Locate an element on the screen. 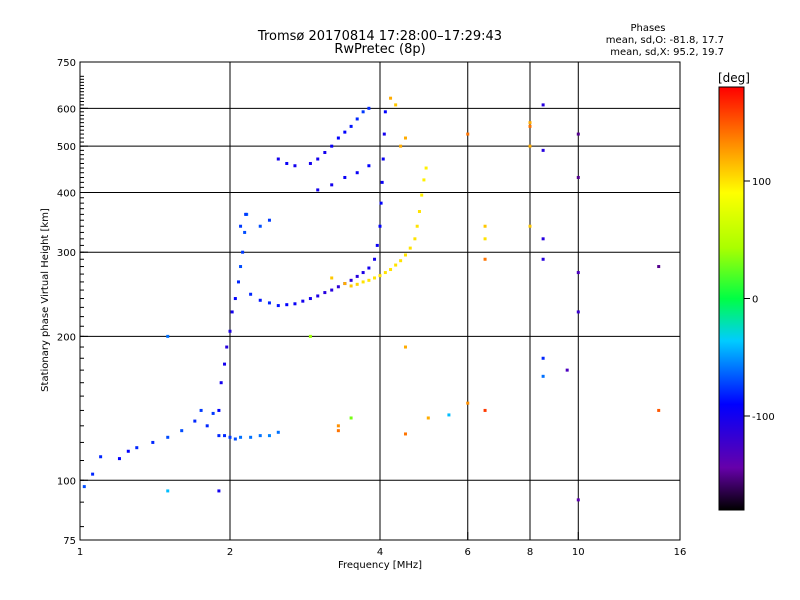 The height and width of the screenshot is (600, 800). y-tick-label: 750 is located at coordinates (66, 63).